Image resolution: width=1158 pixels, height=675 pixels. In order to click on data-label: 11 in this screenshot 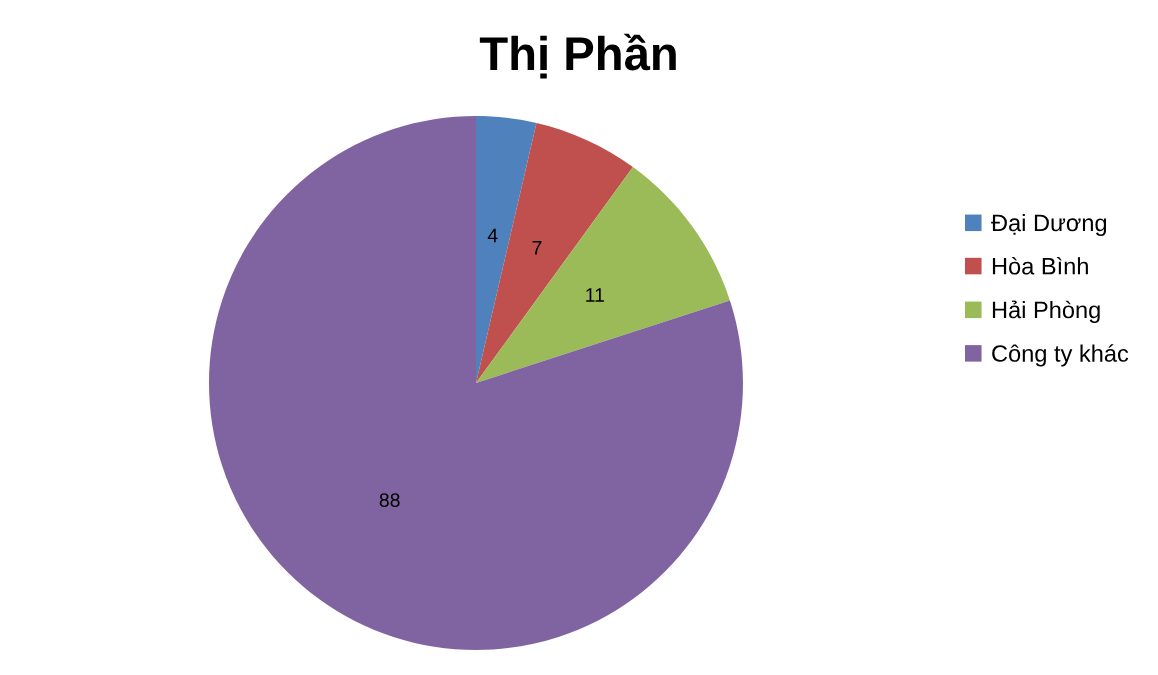, I will do `click(595, 295)`.